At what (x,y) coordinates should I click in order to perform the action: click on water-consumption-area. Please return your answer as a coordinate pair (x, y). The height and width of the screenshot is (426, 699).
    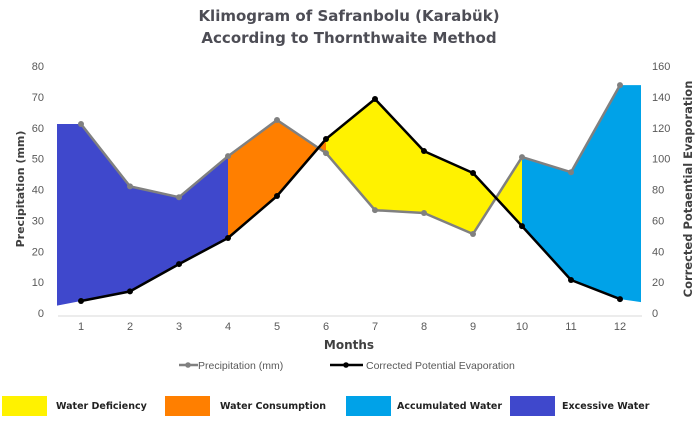
    Looking at the image, I should click on (273, 179).